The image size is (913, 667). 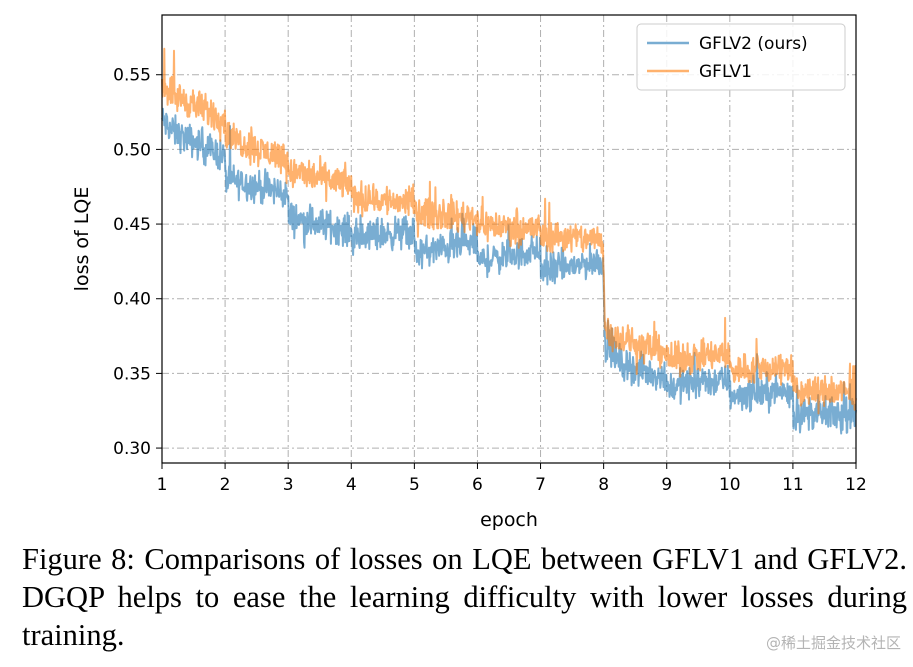 What do you see at coordinates (82, 239) in the screenshot?
I see `y-axis-label: loss of LQE` at bounding box center [82, 239].